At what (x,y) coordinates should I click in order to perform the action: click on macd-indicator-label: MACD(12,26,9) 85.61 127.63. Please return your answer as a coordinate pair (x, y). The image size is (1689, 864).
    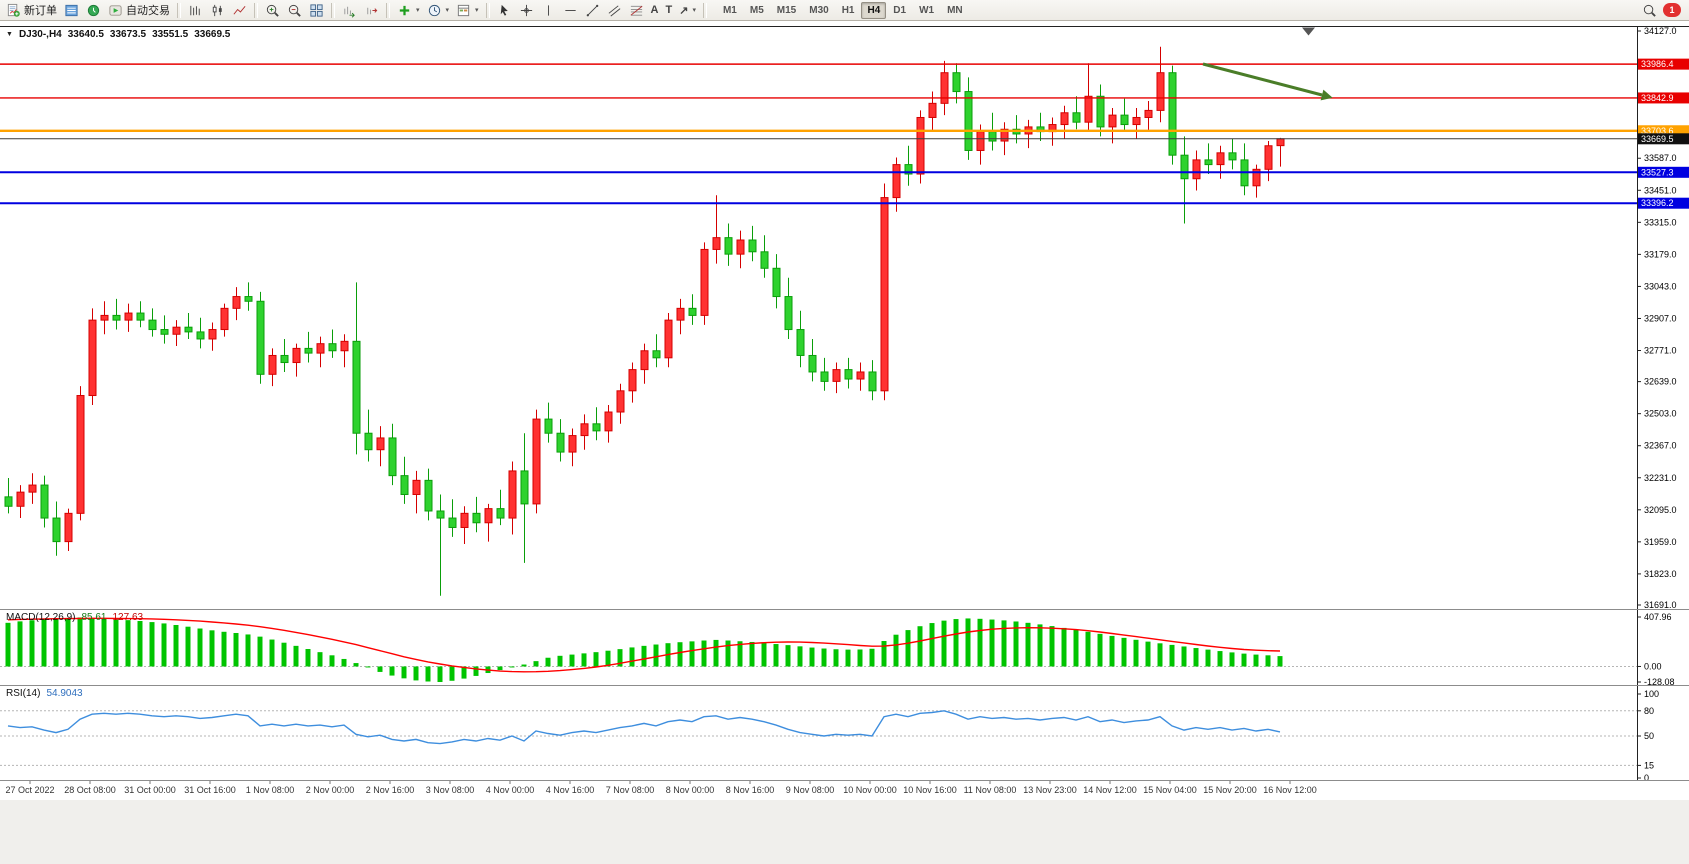
    Looking at the image, I should click on (74, 617).